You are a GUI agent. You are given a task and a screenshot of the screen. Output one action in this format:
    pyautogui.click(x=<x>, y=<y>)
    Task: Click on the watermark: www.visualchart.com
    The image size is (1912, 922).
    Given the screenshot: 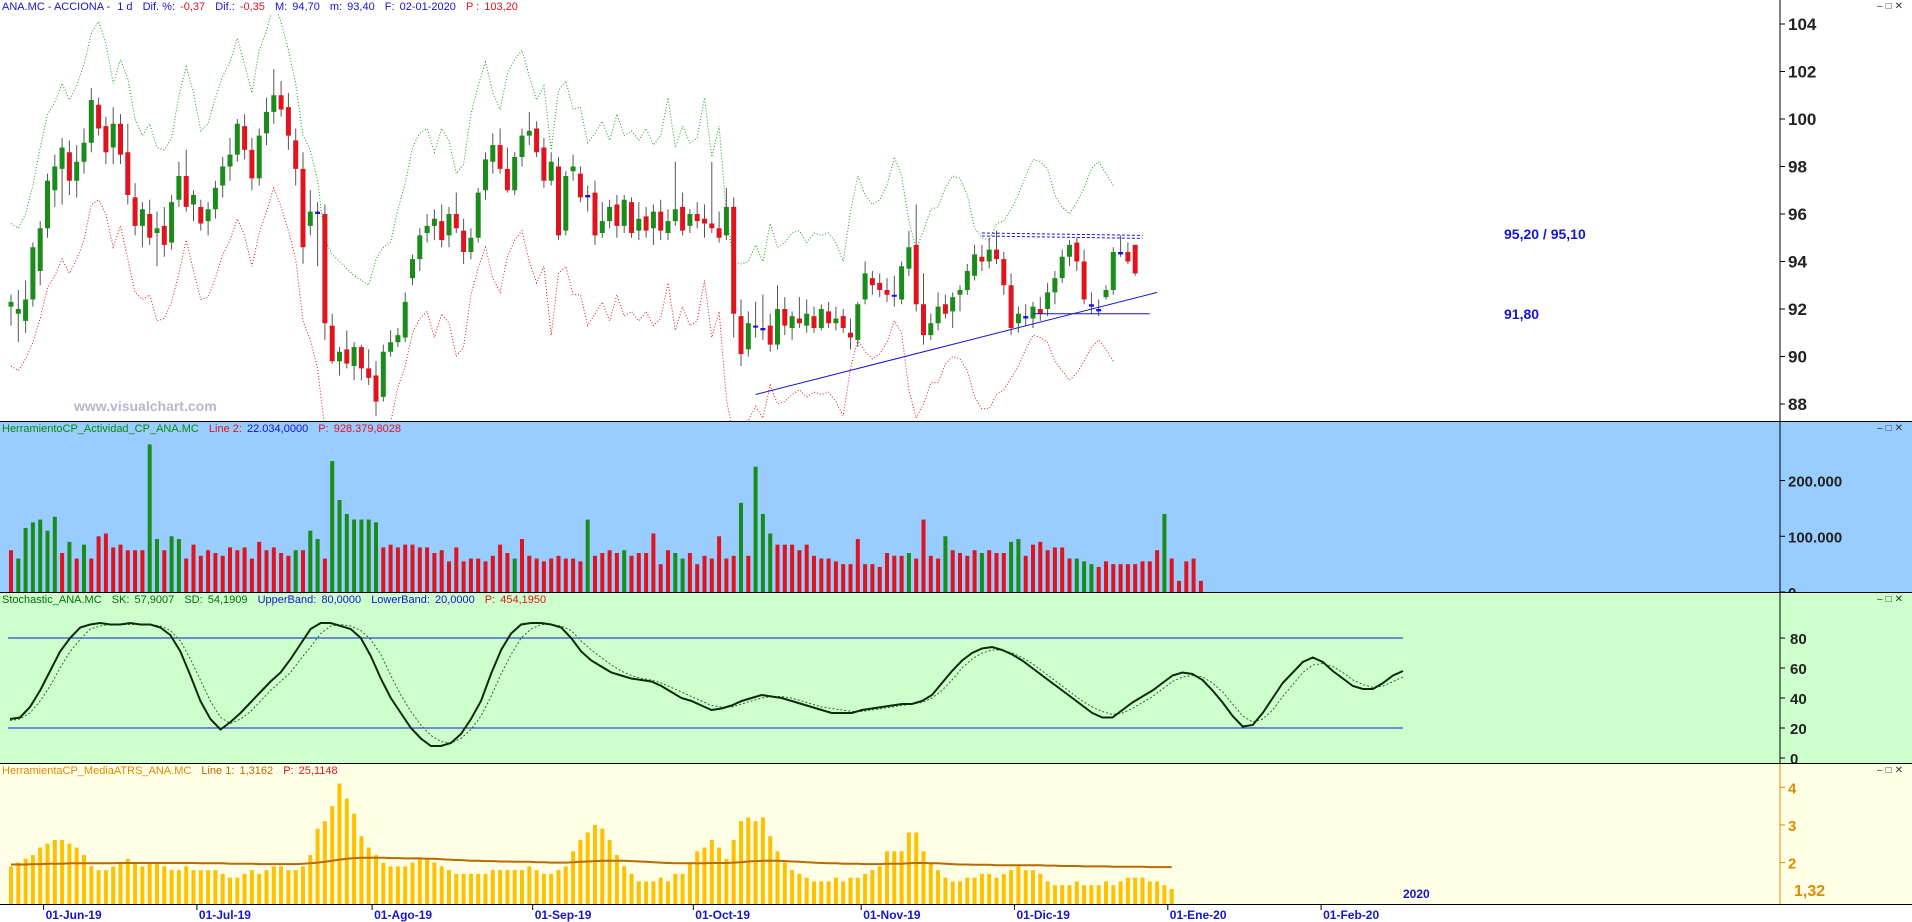 What is the action you would take?
    pyautogui.click(x=145, y=406)
    